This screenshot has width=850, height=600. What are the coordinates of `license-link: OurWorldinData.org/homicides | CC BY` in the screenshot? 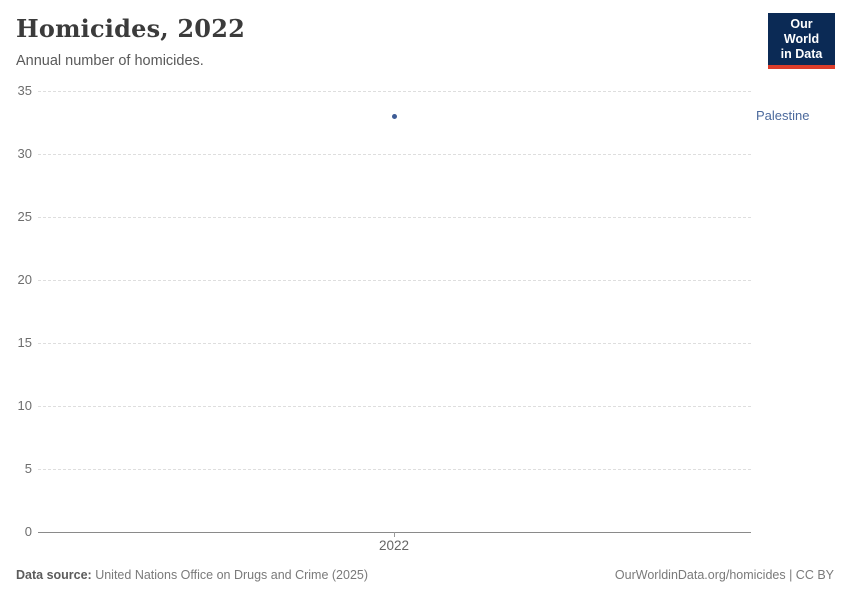 It's located at (724, 575).